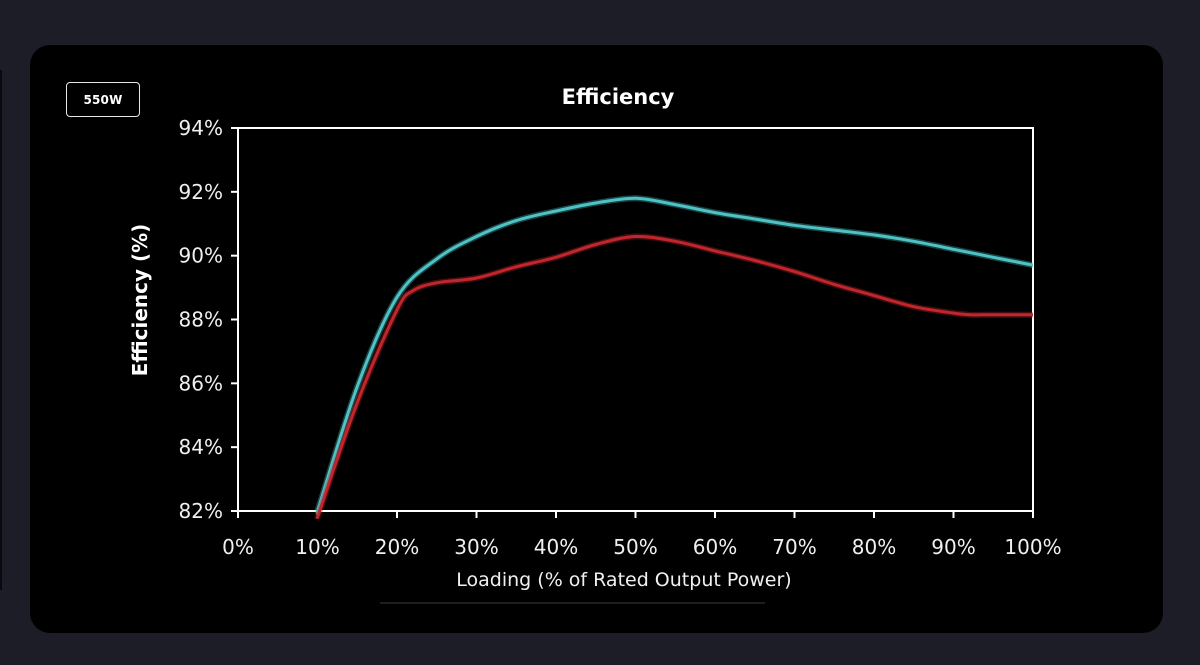 This screenshot has height=665, width=1200. I want to click on x-tick-label: 60%, so click(715, 547).